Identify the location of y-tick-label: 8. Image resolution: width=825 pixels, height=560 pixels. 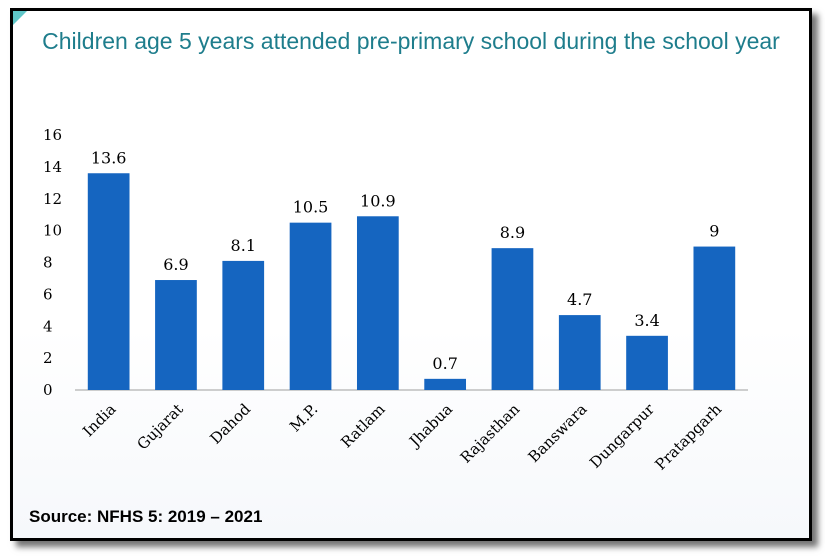
(48, 263).